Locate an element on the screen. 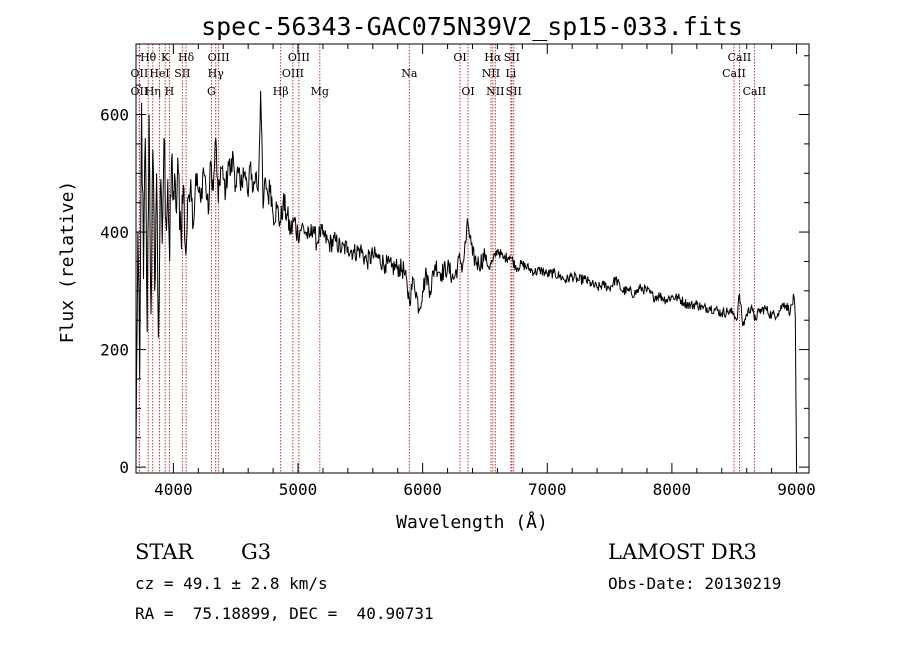 The height and width of the screenshot is (649, 900). x-tick-label-8000: 8000 is located at coordinates (672, 489).